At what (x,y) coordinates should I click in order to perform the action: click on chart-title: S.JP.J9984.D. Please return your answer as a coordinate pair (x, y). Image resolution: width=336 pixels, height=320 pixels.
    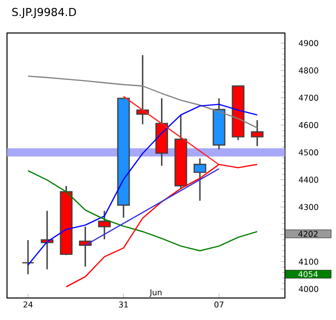
    Looking at the image, I should click on (44, 13).